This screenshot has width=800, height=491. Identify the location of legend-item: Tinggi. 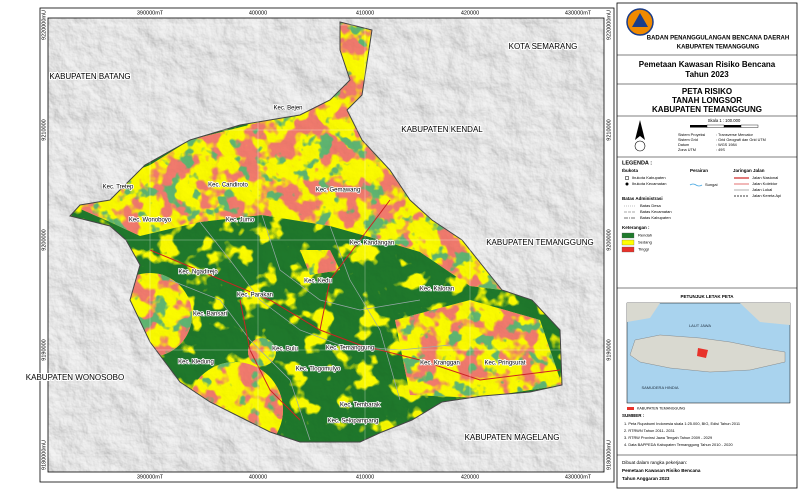
(643, 249).